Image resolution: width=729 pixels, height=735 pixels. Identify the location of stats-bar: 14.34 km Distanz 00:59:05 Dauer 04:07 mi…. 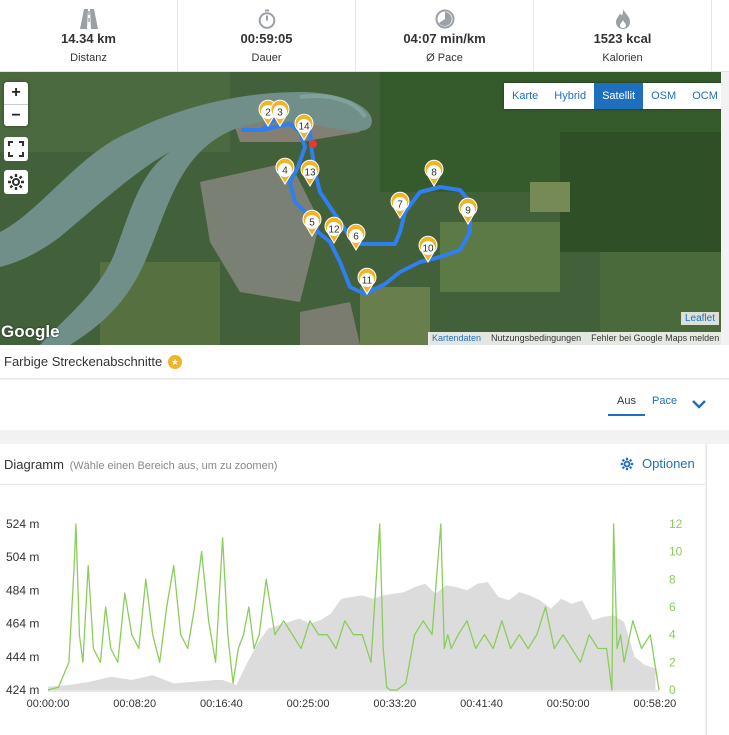
(364, 36).